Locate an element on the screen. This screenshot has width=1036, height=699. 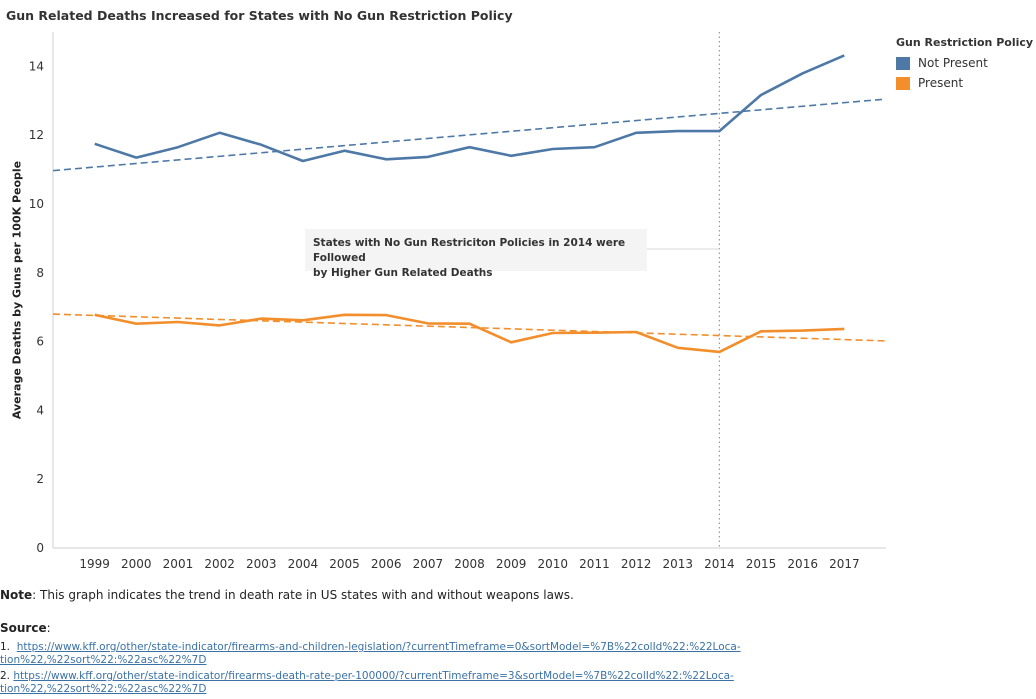
legend-item-not-present: Not Present is located at coordinates (964, 63).